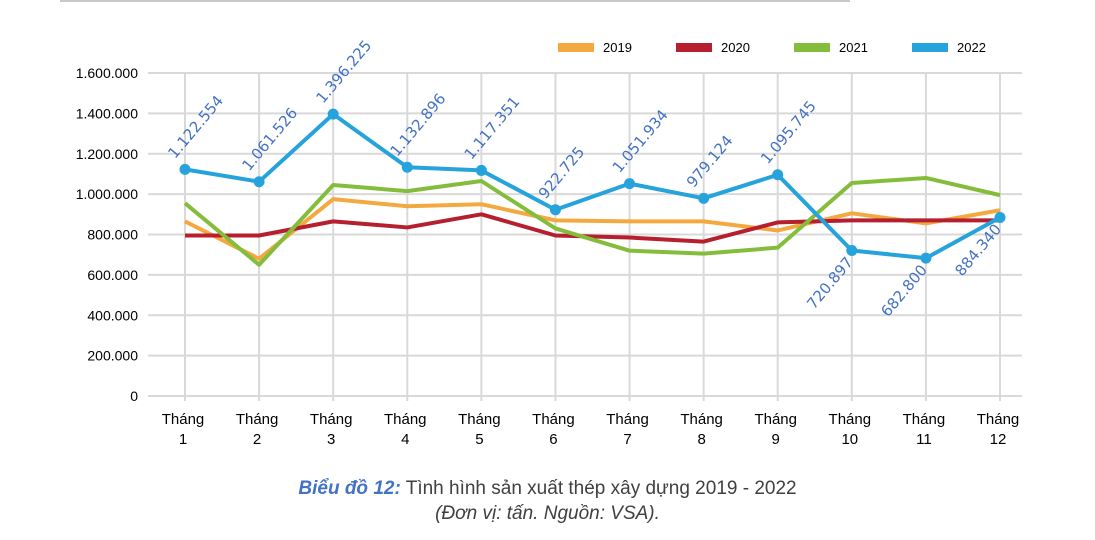  What do you see at coordinates (479, 439) in the screenshot?
I see `x-tick-label: 5` at bounding box center [479, 439].